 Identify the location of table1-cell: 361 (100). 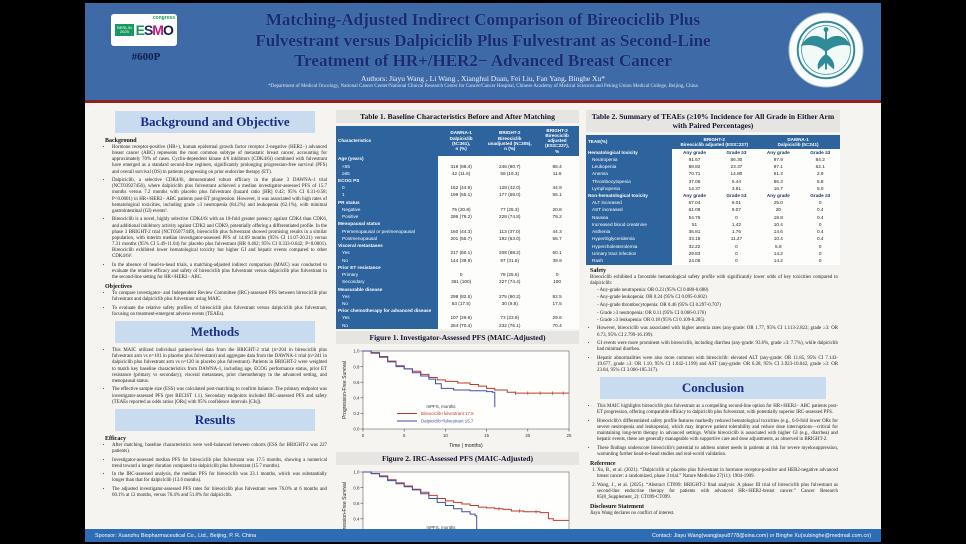
(461, 282).